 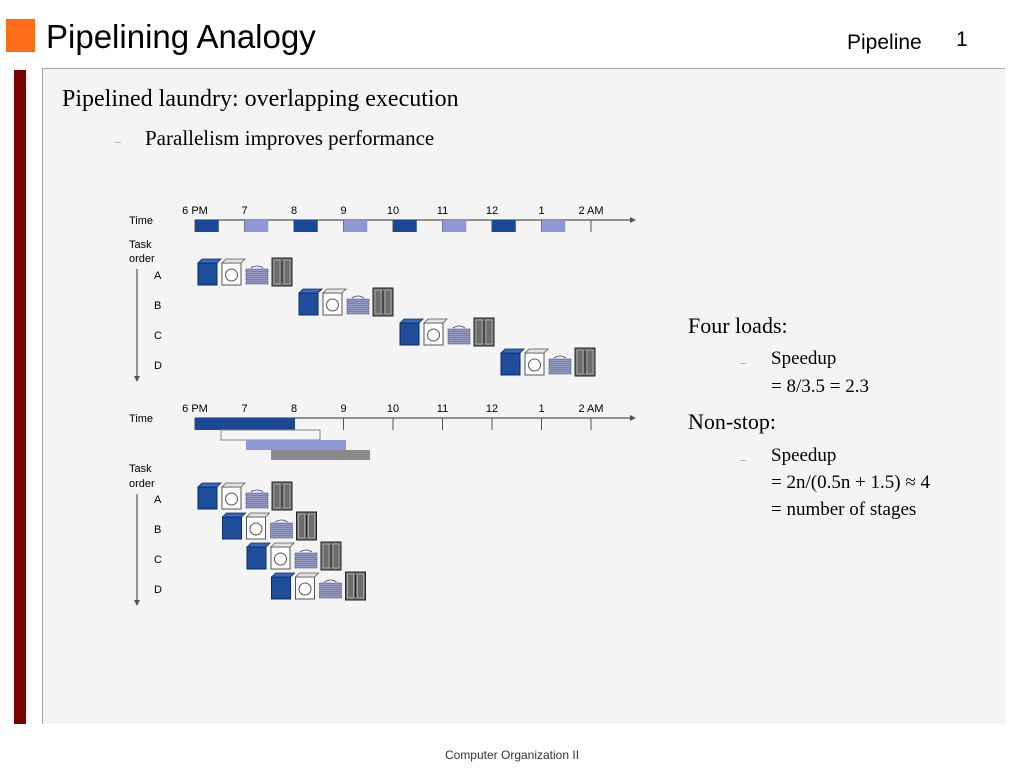 What do you see at coordinates (140, 245) in the screenshot?
I see `task-order-label-line1: Task` at bounding box center [140, 245].